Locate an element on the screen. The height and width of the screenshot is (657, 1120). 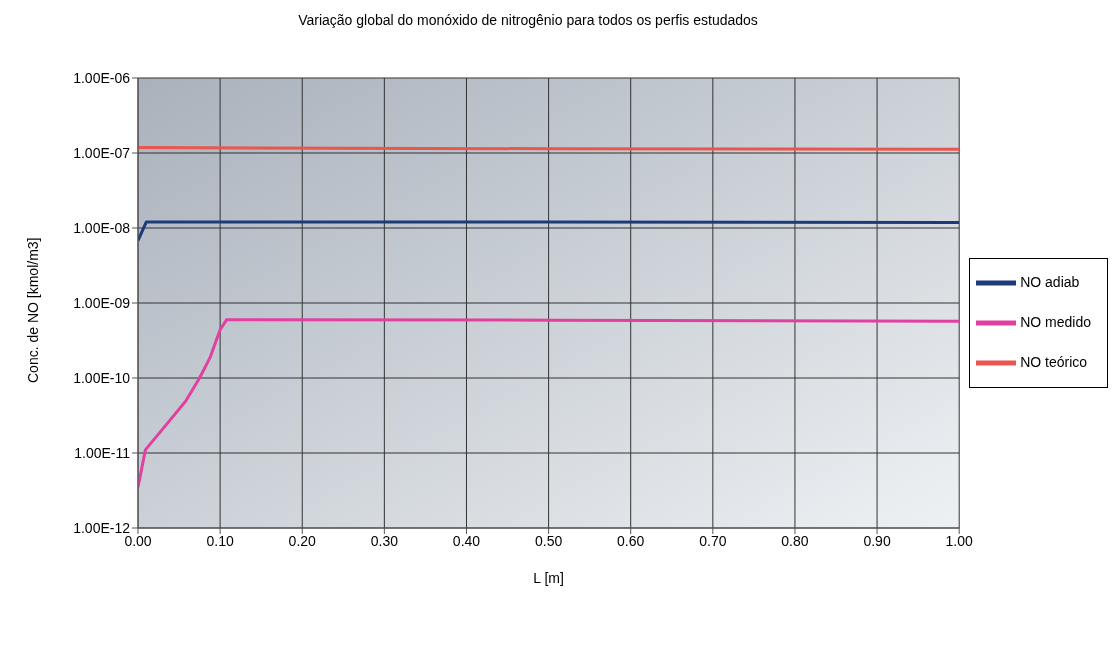
x-axis-title: L [m] is located at coordinates (548, 578).